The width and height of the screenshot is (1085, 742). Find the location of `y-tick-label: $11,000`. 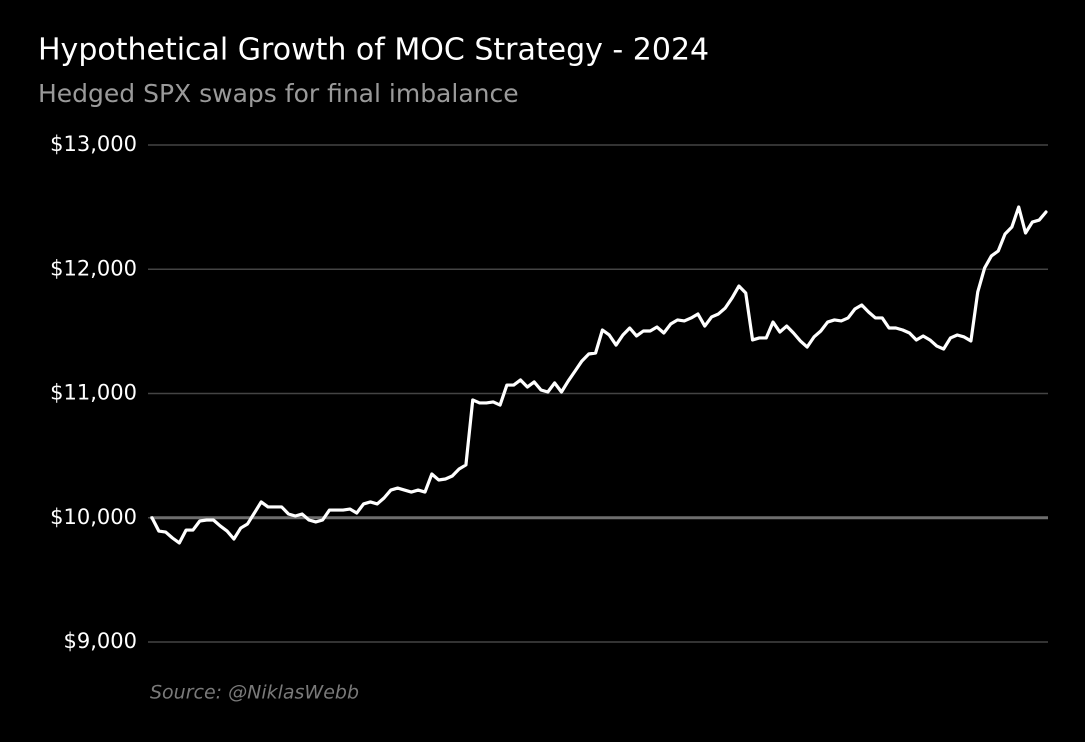

y-tick-label: $11,000 is located at coordinates (93, 393).